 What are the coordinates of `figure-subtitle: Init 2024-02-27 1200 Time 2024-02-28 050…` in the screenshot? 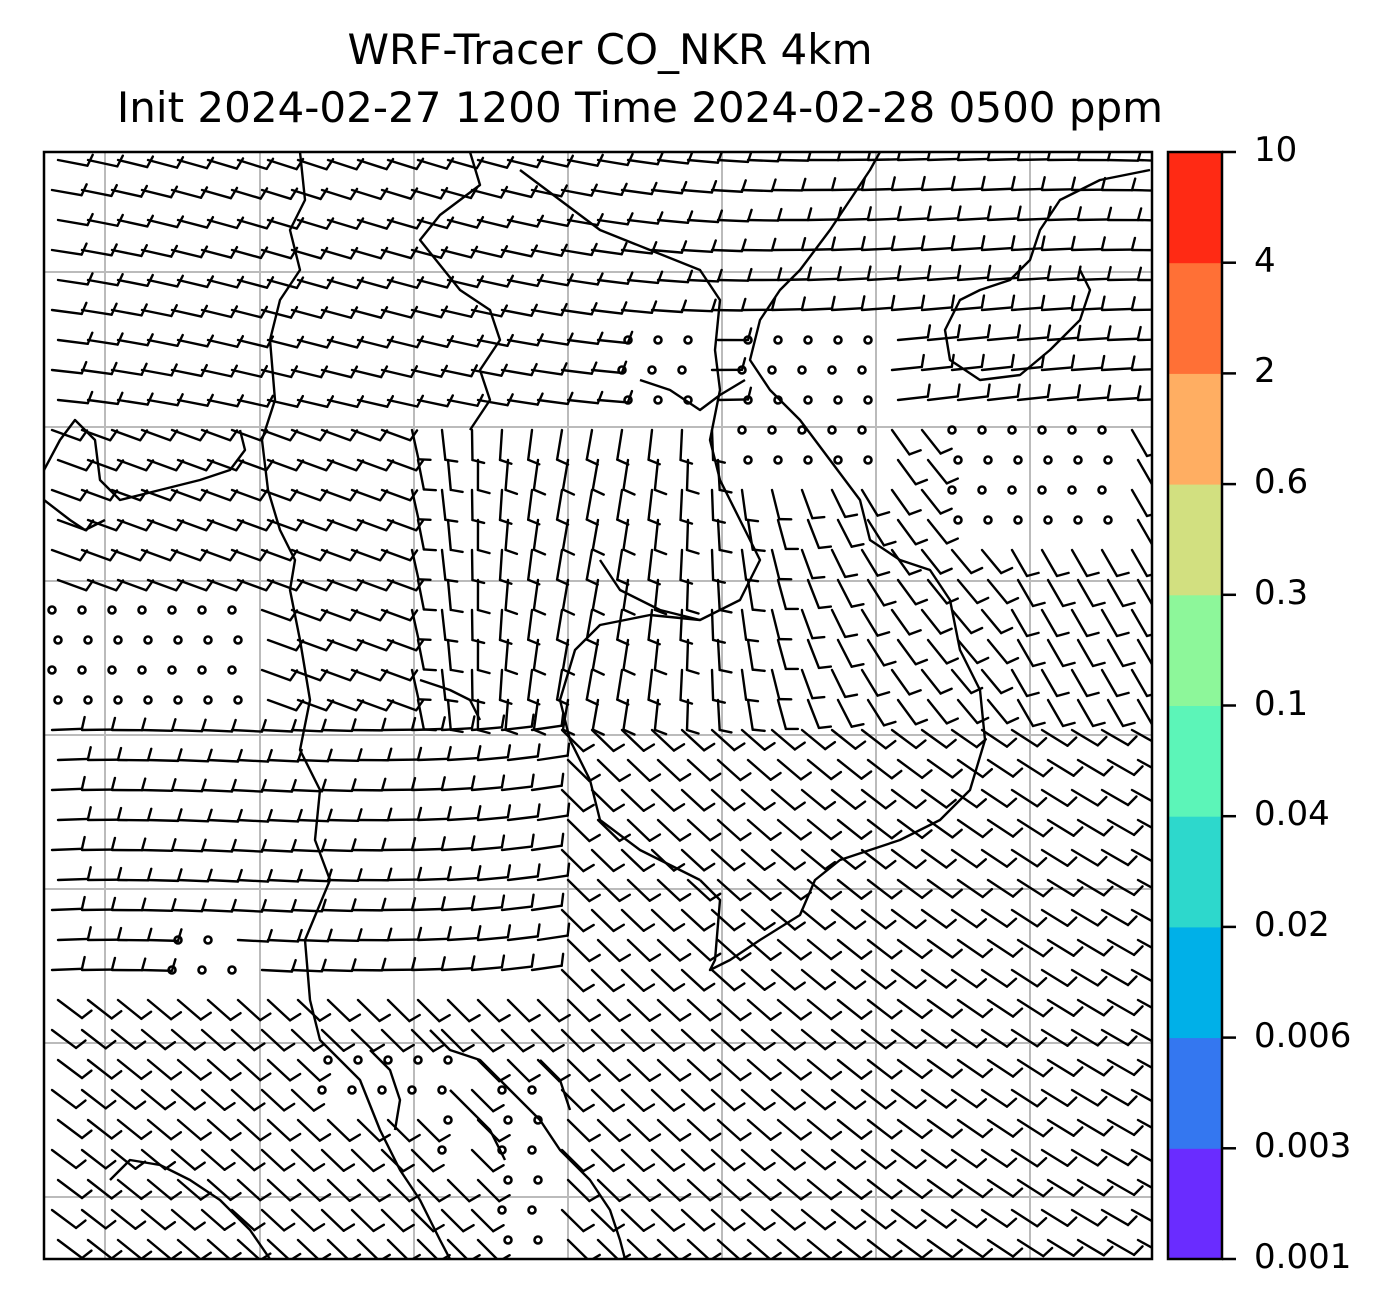 It's located at (640, 107).